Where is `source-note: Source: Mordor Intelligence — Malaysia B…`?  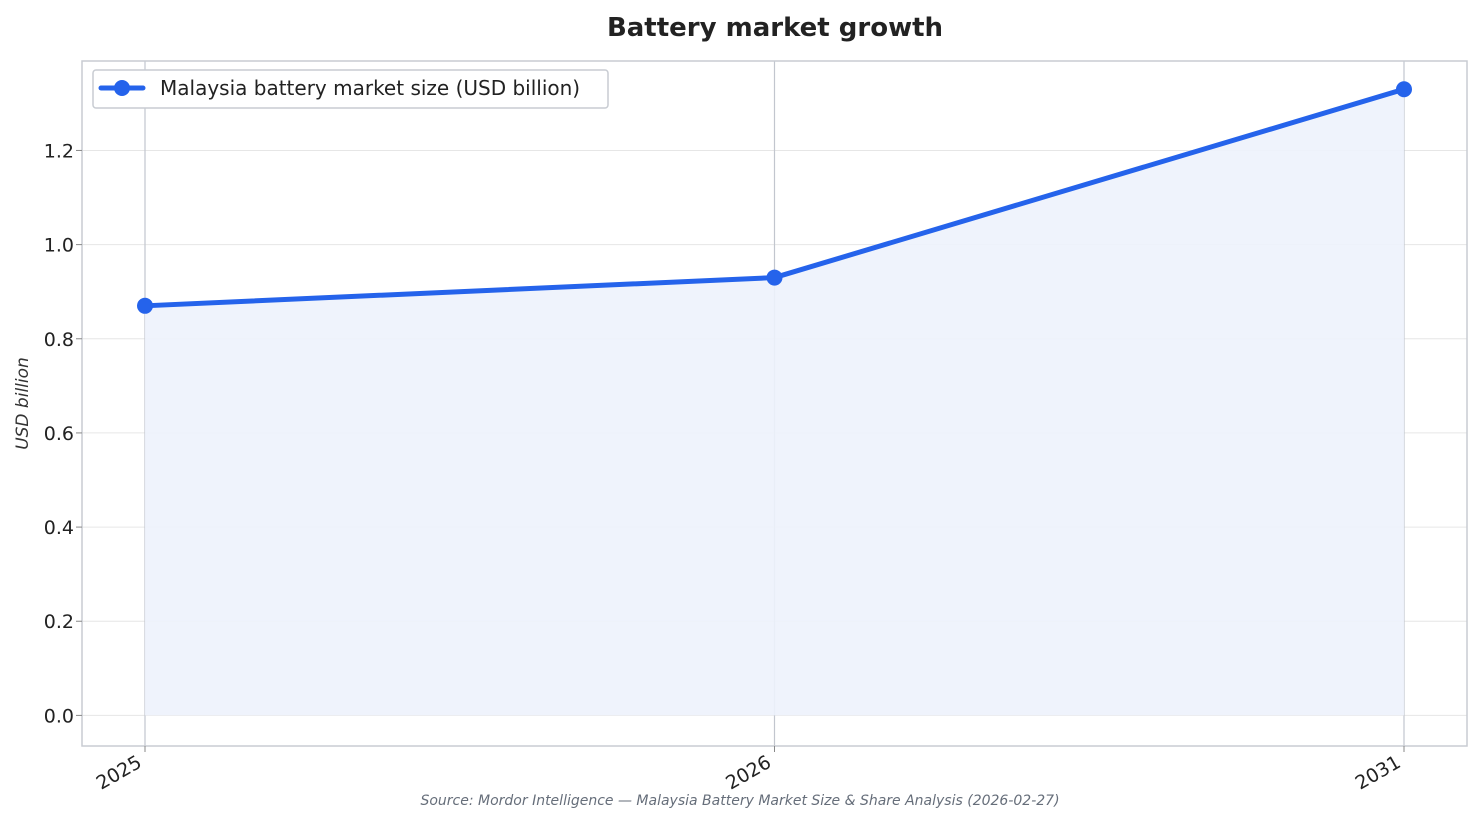 source-note: Source: Mordor Intelligence — Malaysia B… is located at coordinates (739, 801).